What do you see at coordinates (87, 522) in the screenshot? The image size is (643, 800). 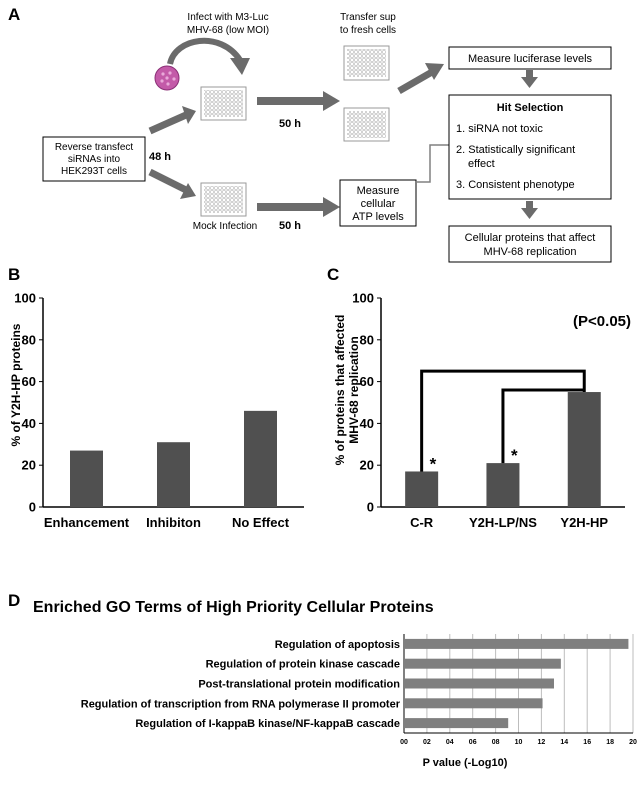 I see `chart-b-category-label: Enhancement` at bounding box center [87, 522].